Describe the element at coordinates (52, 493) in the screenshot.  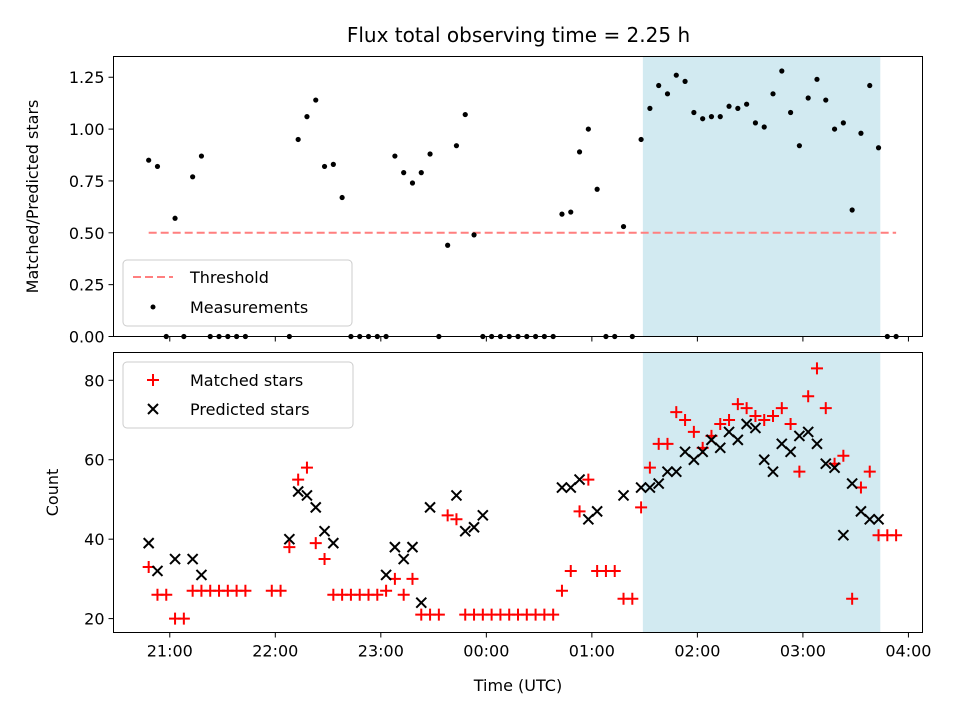
I see `bottom-y-axis-label: Count` at that location.